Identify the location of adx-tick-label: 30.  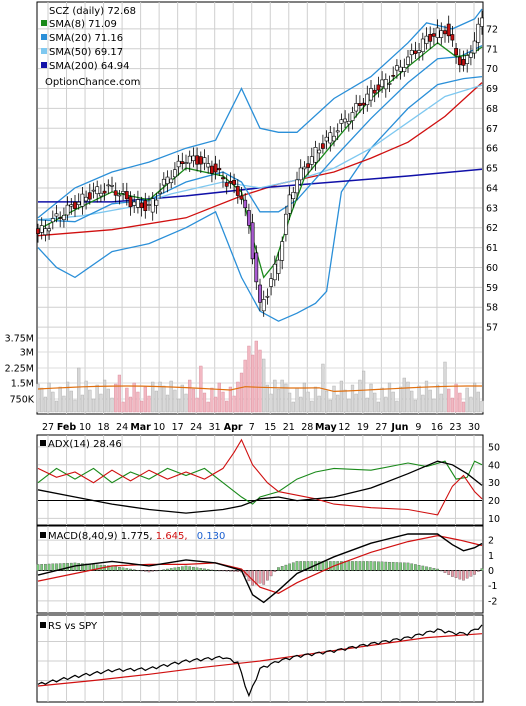
(494, 483).